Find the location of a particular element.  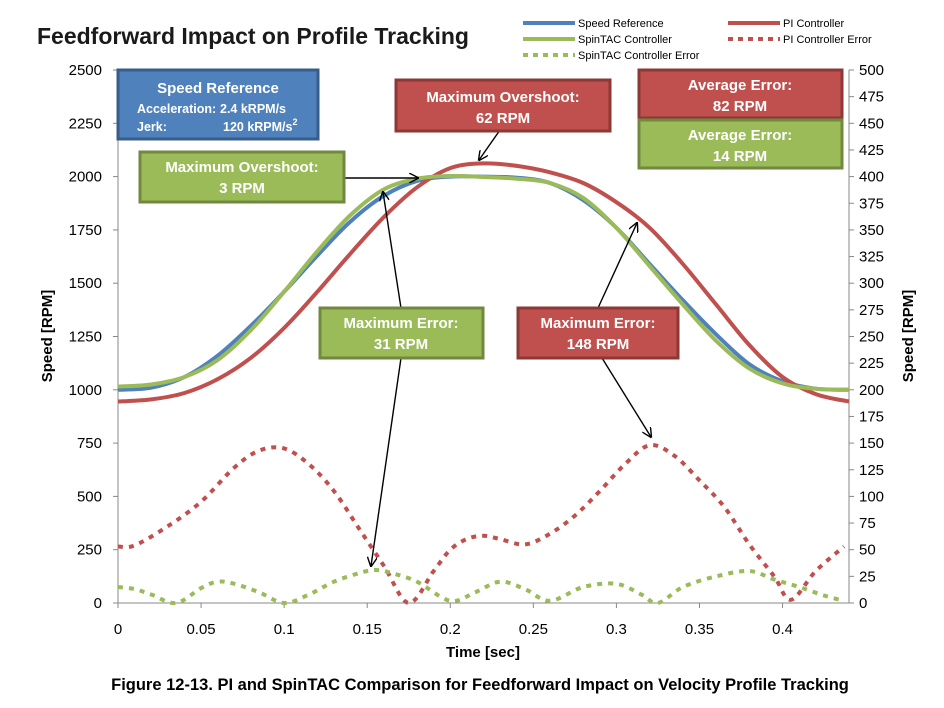

y2-tick-label: 75 is located at coordinates (867, 523).